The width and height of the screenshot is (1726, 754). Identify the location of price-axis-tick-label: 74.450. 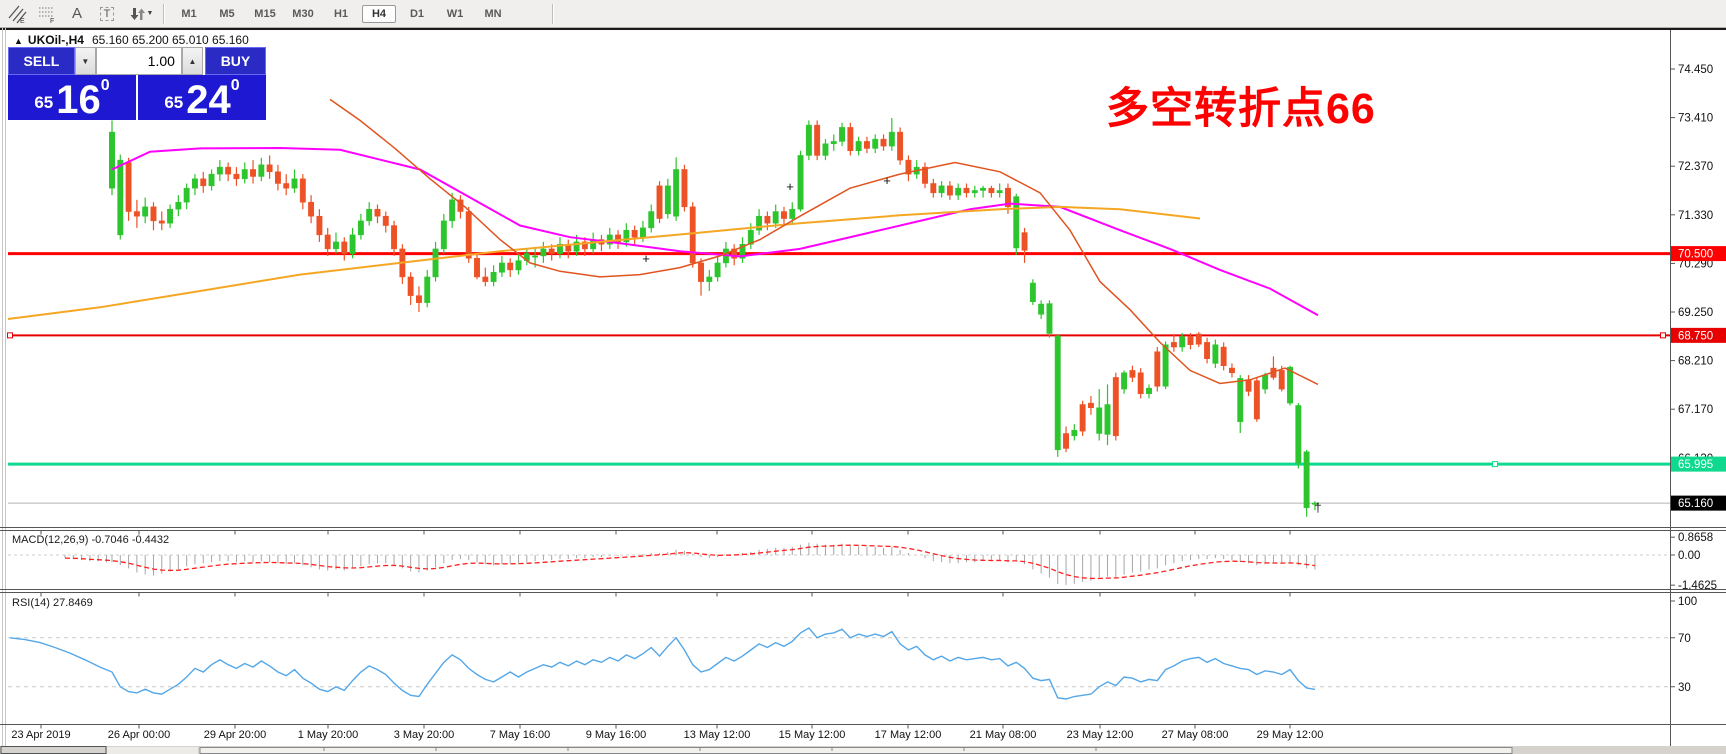
(1695, 70).